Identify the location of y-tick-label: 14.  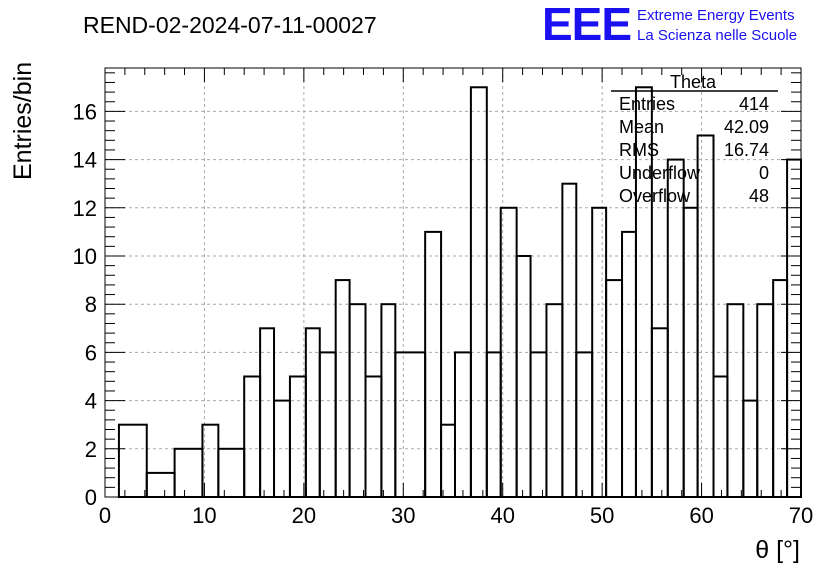
(85, 160).